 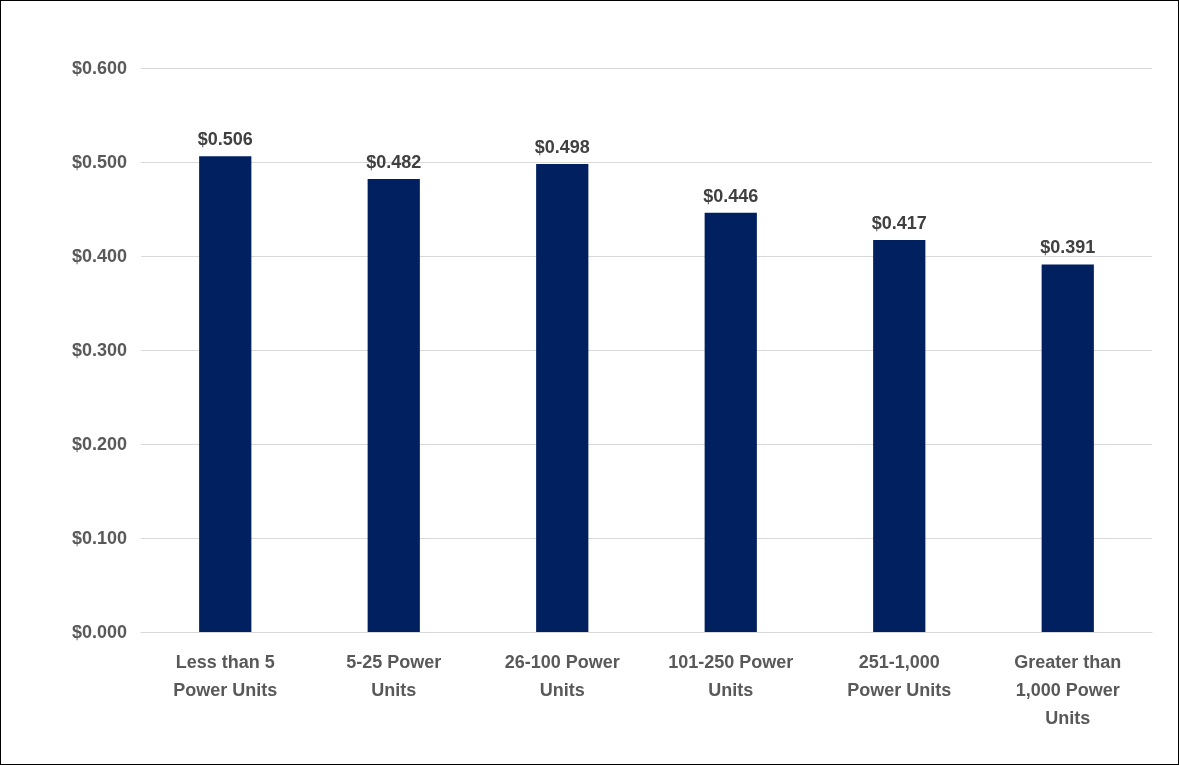 What do you see at coordinates (899, 223) in the screenshot?
I see `data-label: $0.417` at bounding box center [899, 223].